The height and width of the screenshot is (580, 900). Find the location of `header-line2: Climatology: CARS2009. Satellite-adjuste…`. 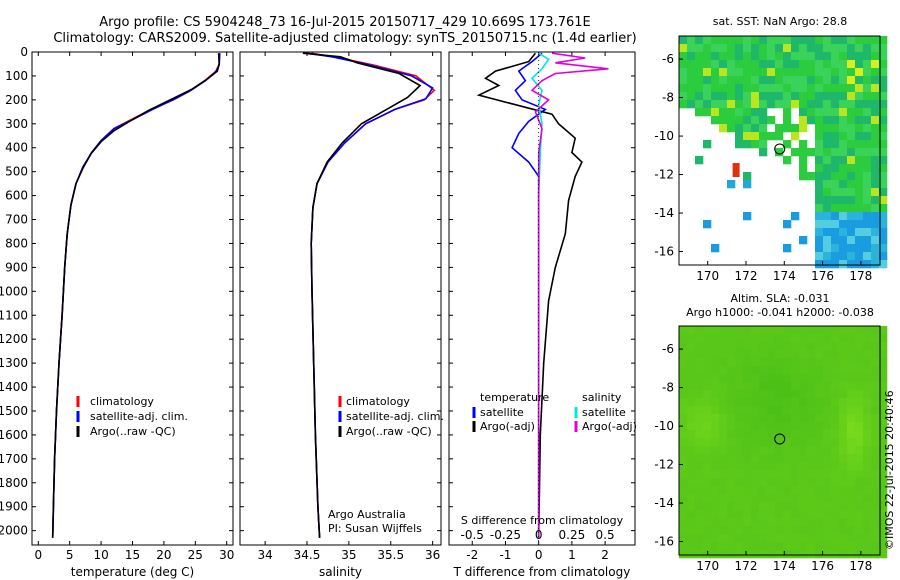

header-line2: Climatology: CARS2009. Satellite-adjuste… is located at coordinates (344, 38).